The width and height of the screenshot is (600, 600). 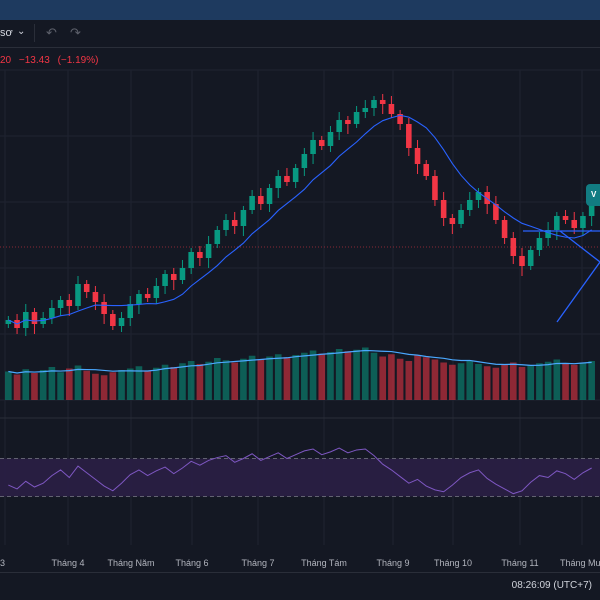 I want to click on redo-icon: ↷, so click(x=75, y=32).